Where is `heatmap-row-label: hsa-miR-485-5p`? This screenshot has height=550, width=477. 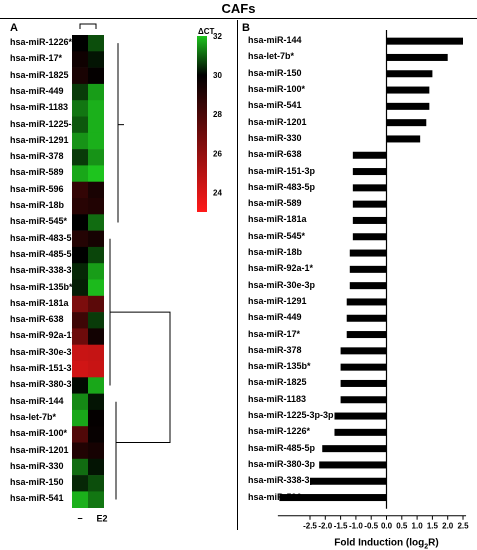 heatmap-row-label: hsa-miR-485-5p is located at coordinates (44, 253).